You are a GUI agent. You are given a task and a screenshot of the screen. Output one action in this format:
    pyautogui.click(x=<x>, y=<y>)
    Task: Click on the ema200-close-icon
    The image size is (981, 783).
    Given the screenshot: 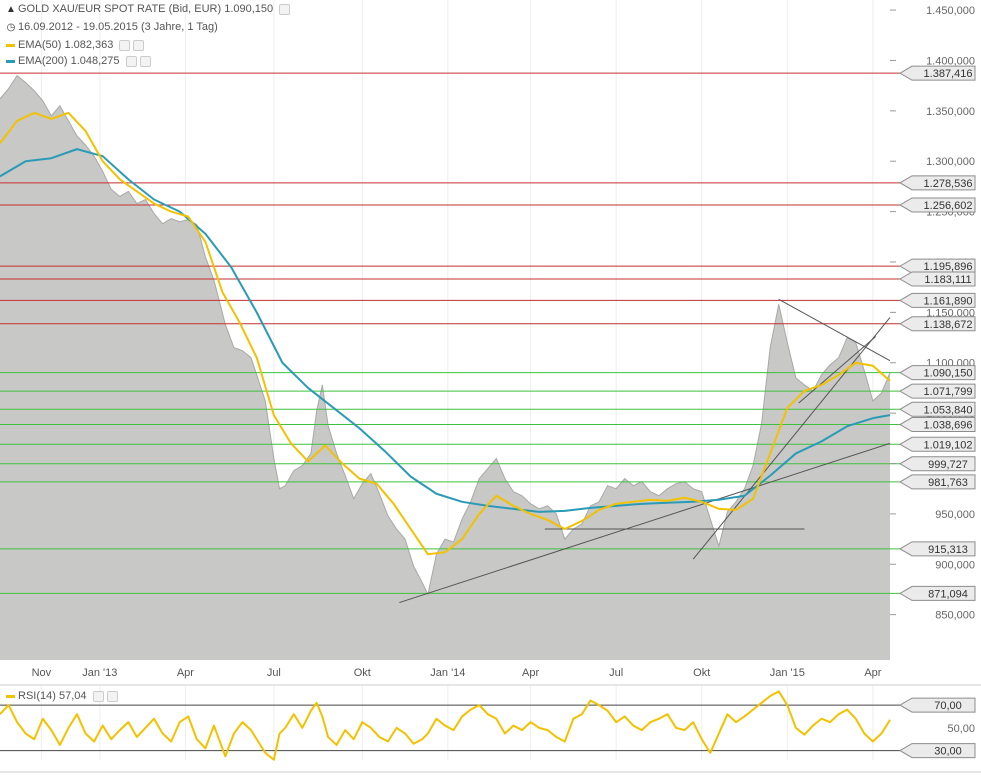 What is the action you would take?
    pyautogui.click(x=145, y=61)
    